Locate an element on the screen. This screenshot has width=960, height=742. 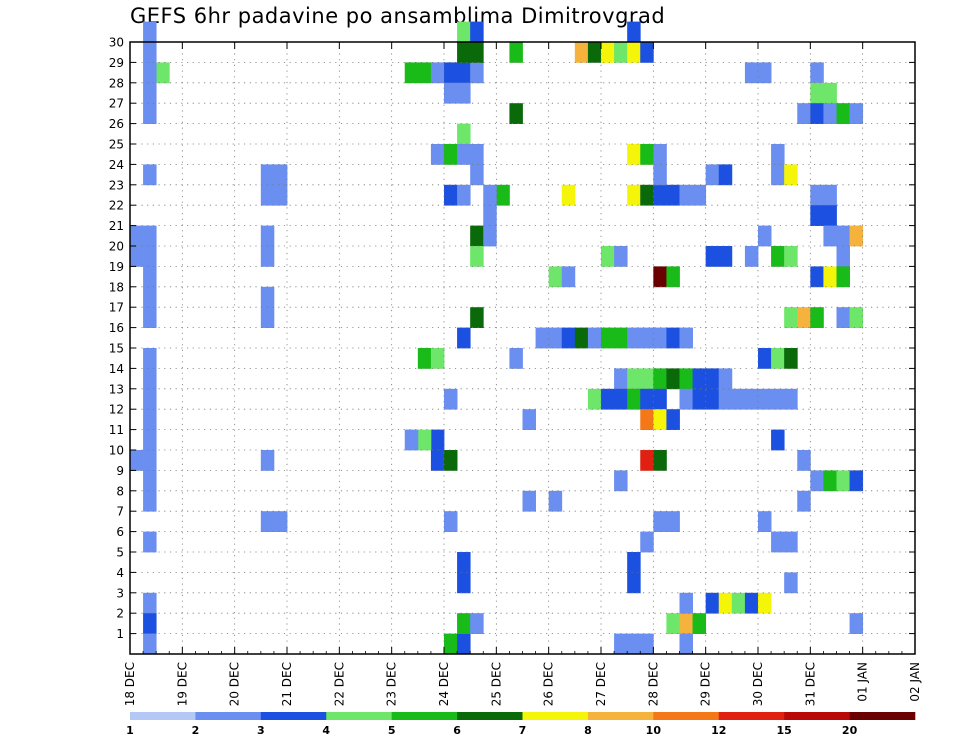
y-tick-label: 8 is located at coordinates (120, 491).